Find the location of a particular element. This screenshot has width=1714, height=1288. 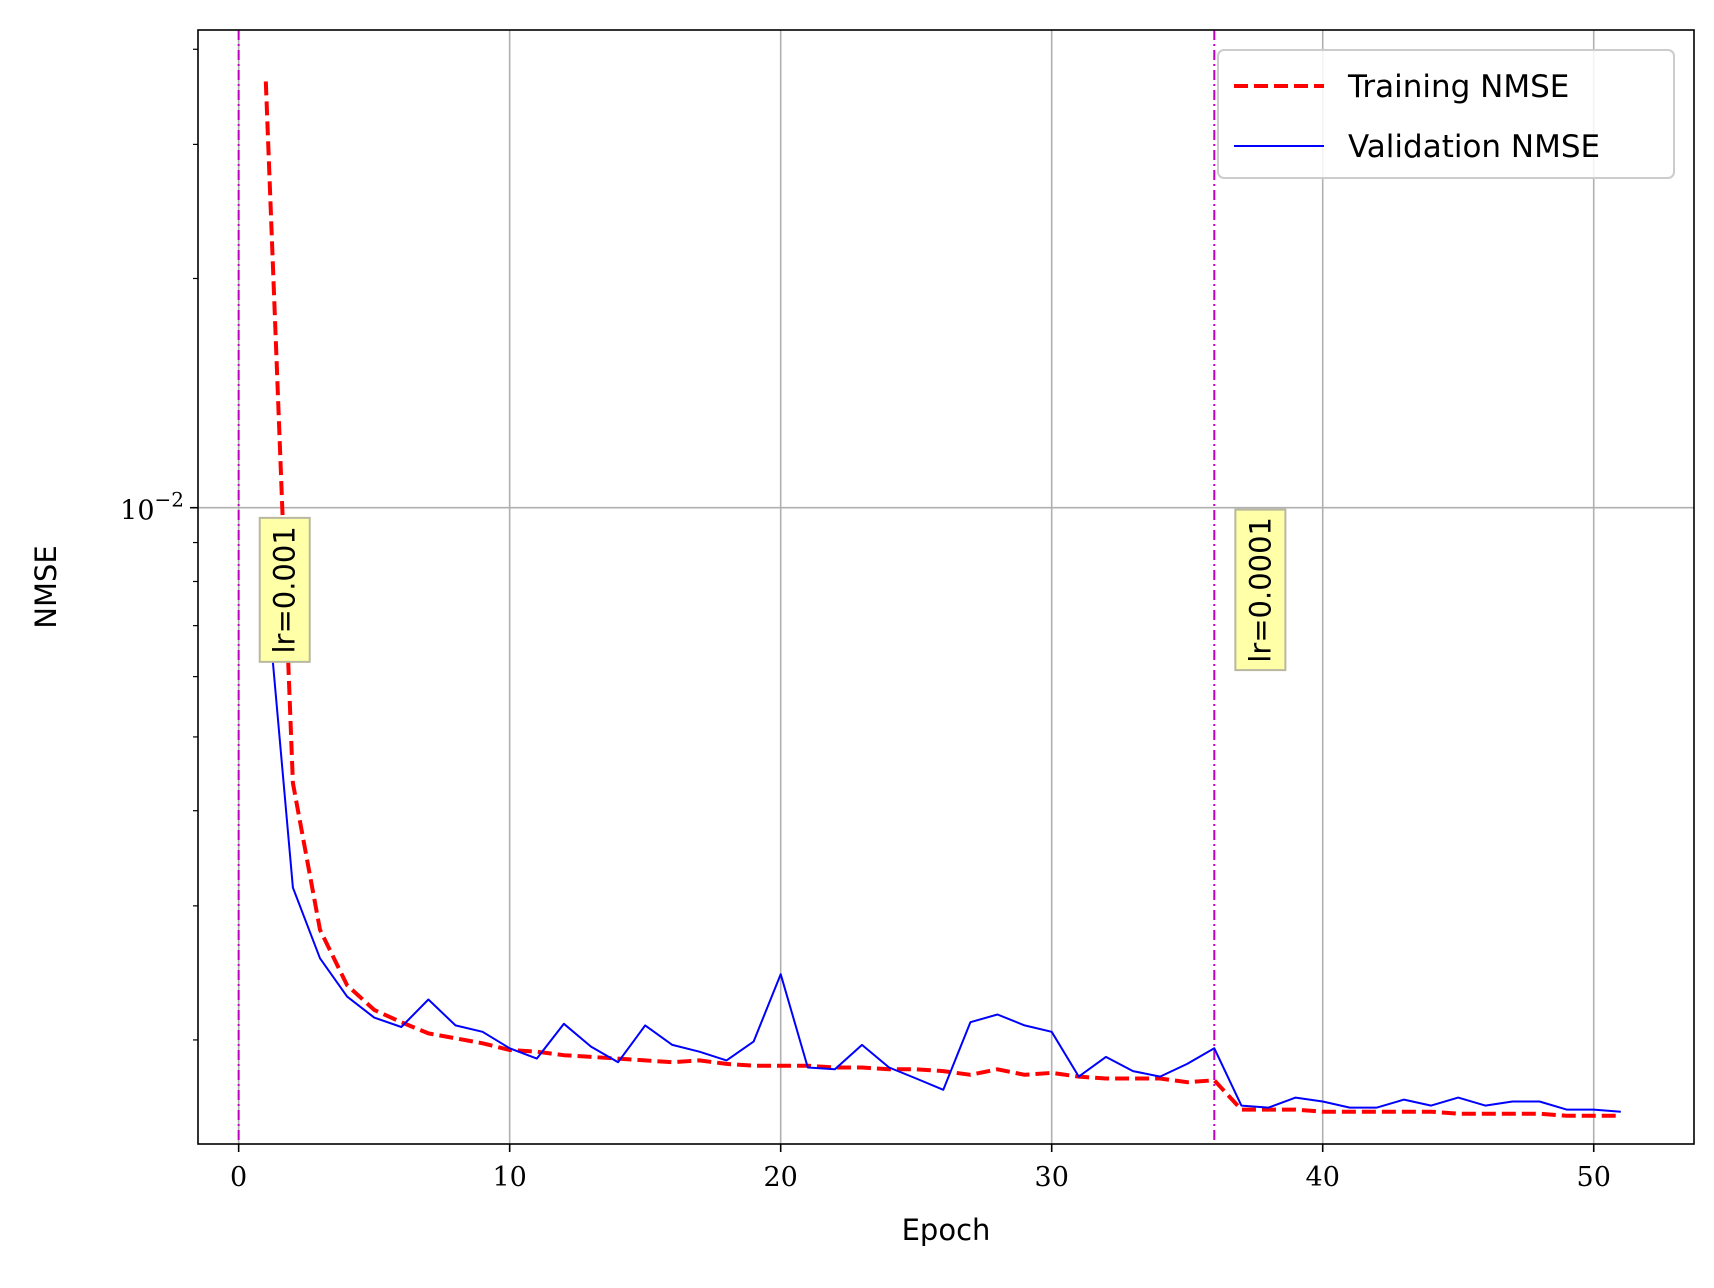

x-tick-label: 50 is located at coordinates (1594, 1177).